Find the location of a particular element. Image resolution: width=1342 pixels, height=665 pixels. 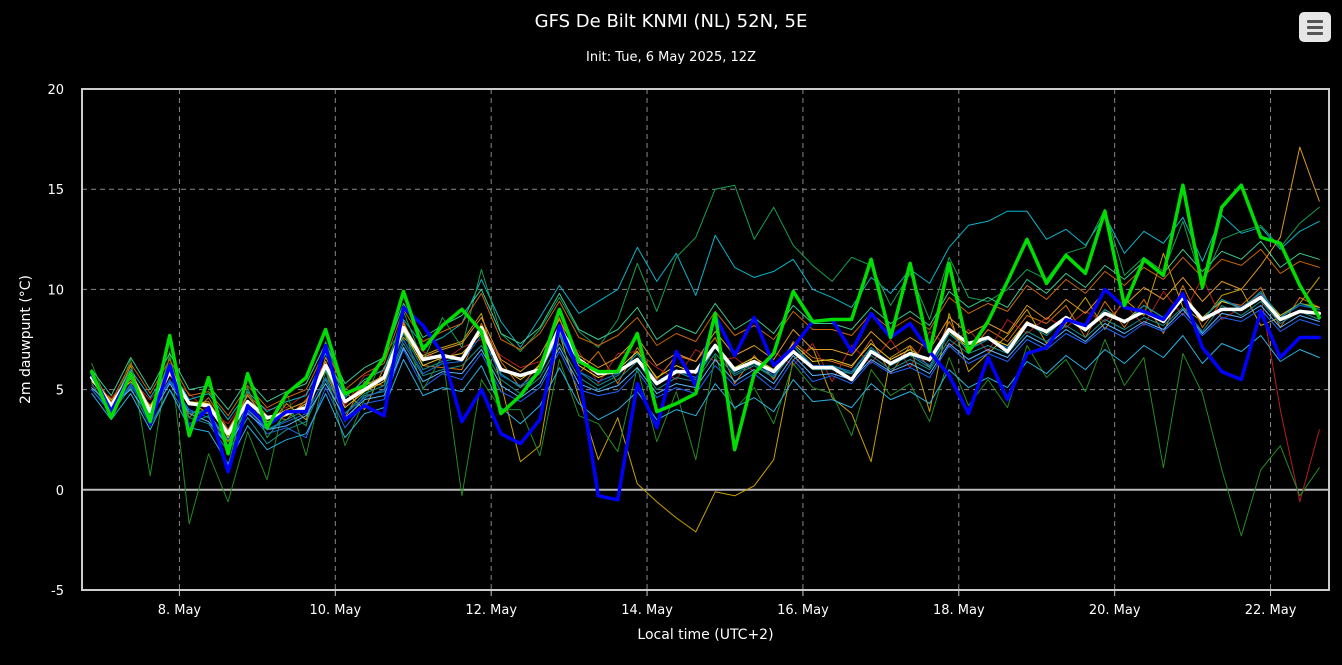

x-tick-label: 14. May is located at coordinates (647, 610).